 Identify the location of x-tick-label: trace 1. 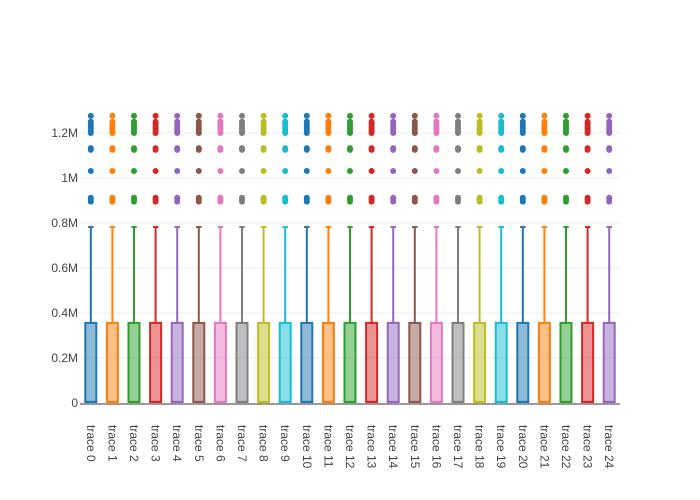
(112, 443).